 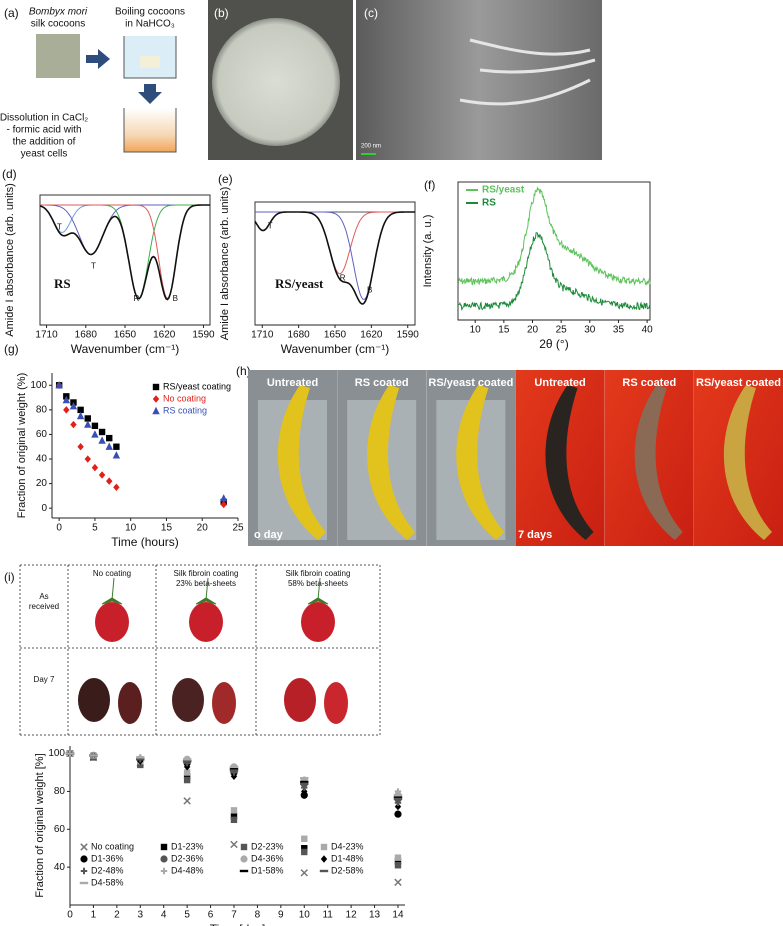 What do you see at coordinates (58, 12) in the screenshot?
I see `text: Bombyx mori` at bounding box center [58, 12].